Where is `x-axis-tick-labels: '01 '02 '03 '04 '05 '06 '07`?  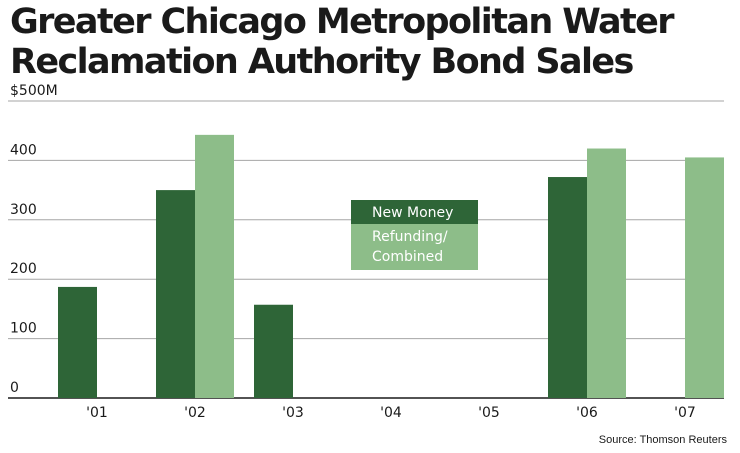 x-axis-tick-labels: '01 '02 '03 '04 '05 '06 '07 is located at coordinates (391, 413).